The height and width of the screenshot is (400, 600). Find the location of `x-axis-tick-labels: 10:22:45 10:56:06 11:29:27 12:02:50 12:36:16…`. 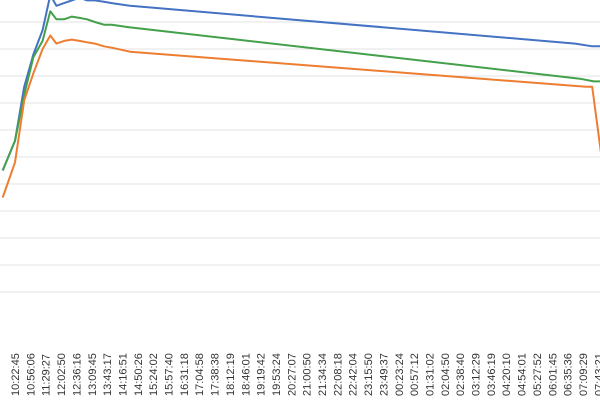

x-axis-tick-labels: 10:22:45 10:56:06 11:29:27 12:02:50 12:36:16… is located at coordinates (305, 374).